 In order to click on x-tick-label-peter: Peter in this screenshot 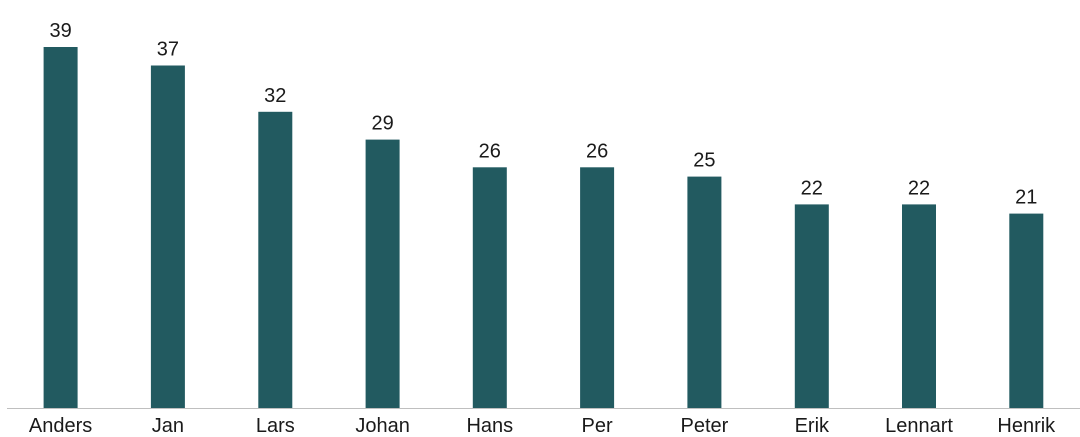, I will do `click(704, 426)`.